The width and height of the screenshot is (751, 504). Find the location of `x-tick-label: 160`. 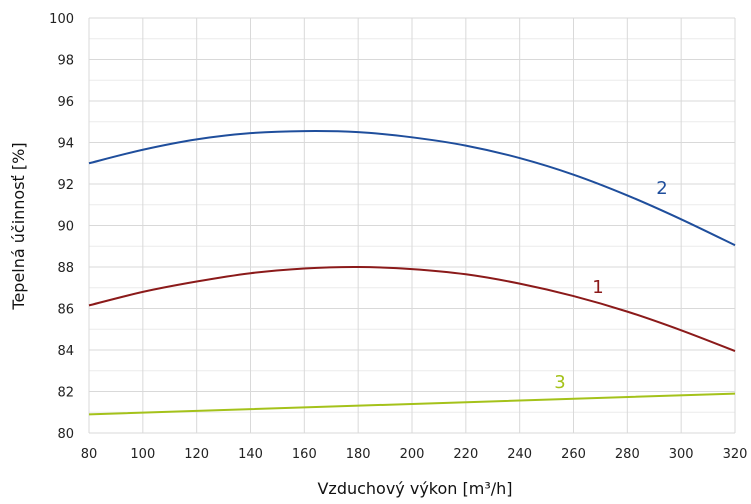

x-tick-label: 160 is located at coordinates (304, 454).